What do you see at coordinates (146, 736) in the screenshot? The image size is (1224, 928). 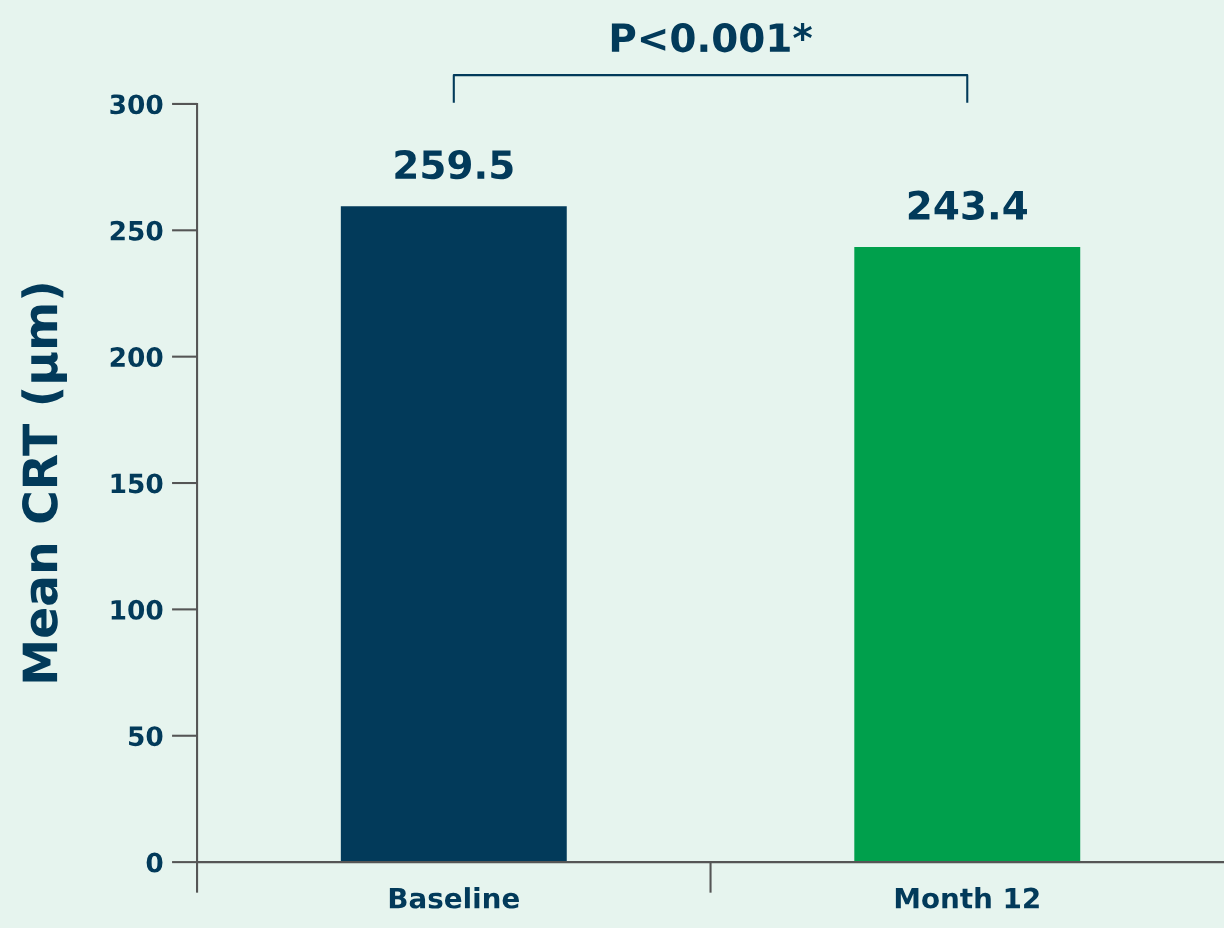 I see `y-tick-label: 50` at bounding box center [146, 736].